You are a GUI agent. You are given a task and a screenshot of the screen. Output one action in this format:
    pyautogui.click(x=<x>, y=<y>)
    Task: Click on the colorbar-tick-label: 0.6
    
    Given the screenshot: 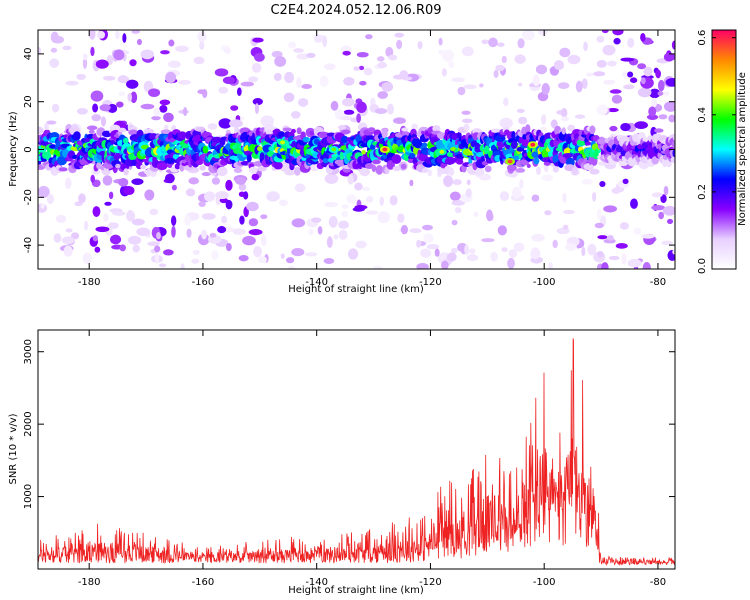 What is the action you would take?
    pyautogui.click(x=702, y=38)
    